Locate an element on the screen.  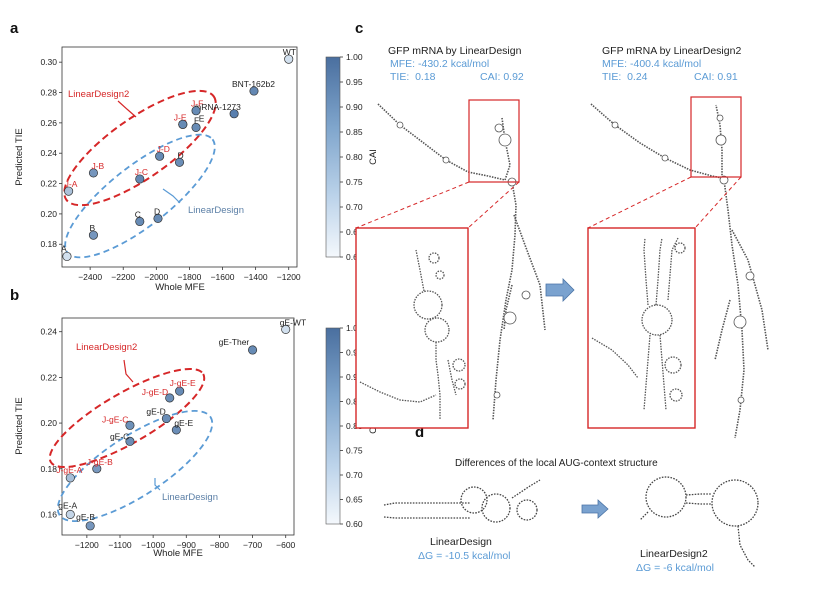
c-right-title: GFP mRNA by LinearDesign2 is located at coordinates (671, 51).